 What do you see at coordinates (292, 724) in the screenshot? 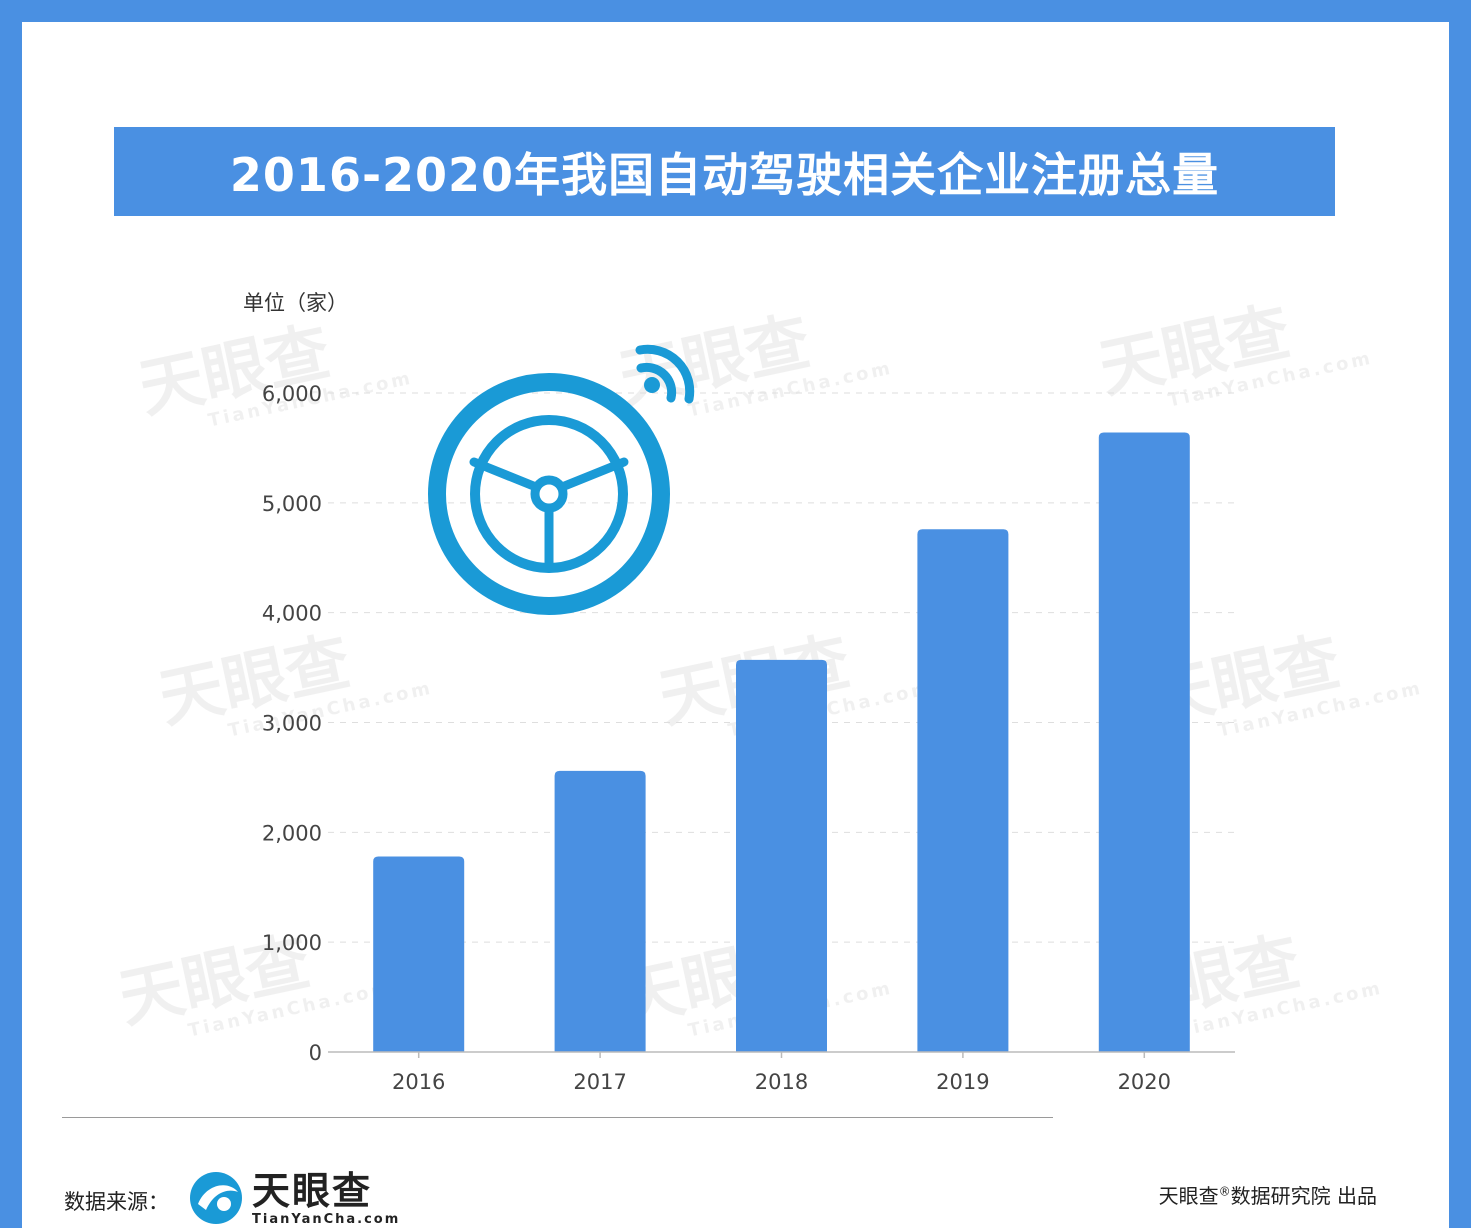
I see `y-tick-label: 3,000` at bounding box center [292, 724].